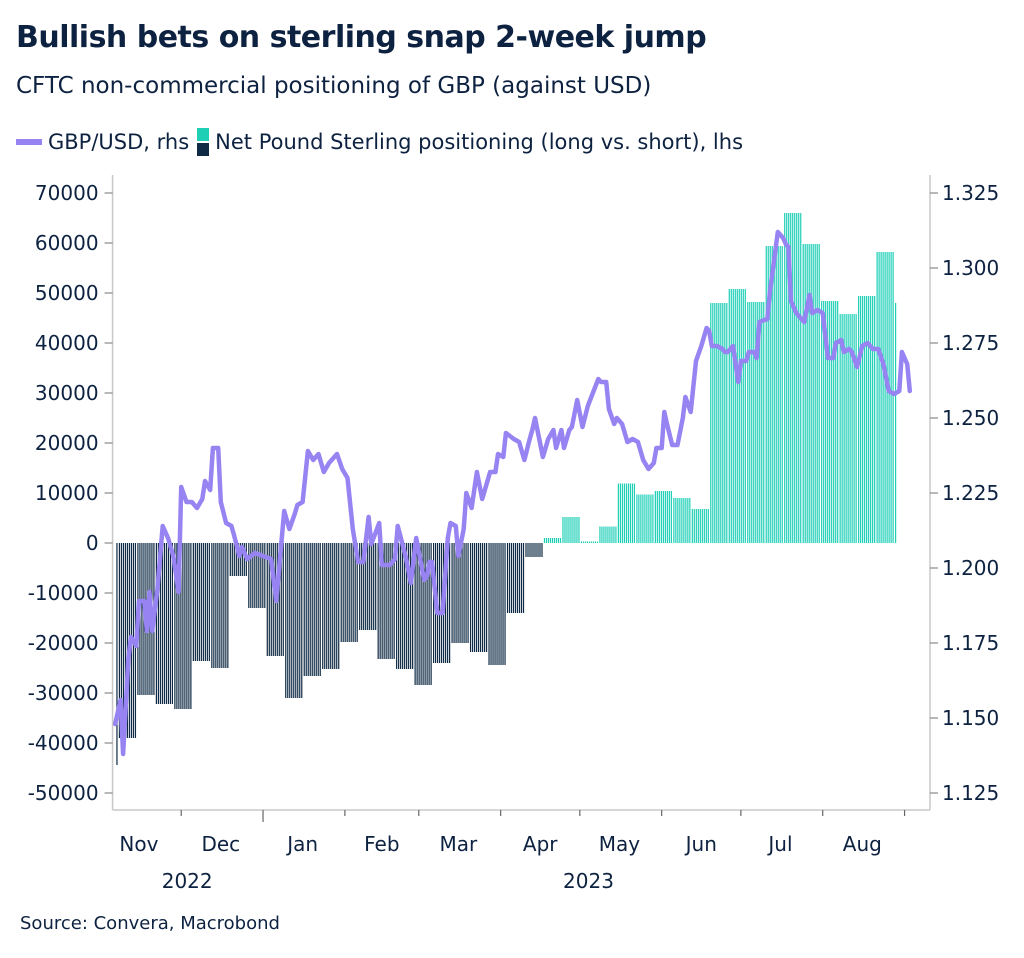 This screenshot has height=958, width=1024. Describe the element at coordinates (970, 793) in the screenshot. I see `right-tick-label: 1.125` at that location.